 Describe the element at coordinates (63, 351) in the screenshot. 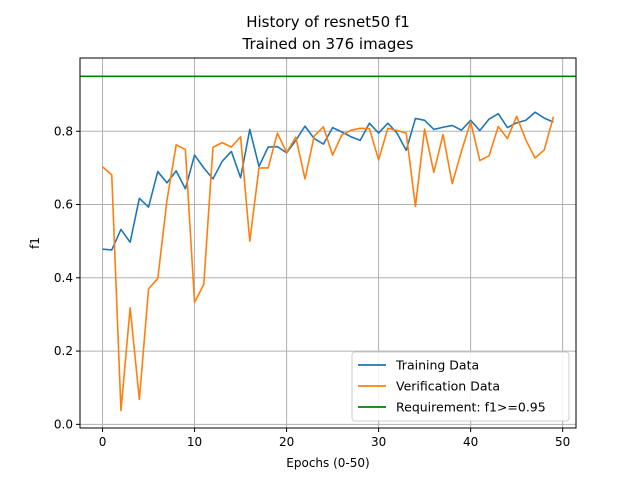

I see `y-tick-label: 0.2` at that location.